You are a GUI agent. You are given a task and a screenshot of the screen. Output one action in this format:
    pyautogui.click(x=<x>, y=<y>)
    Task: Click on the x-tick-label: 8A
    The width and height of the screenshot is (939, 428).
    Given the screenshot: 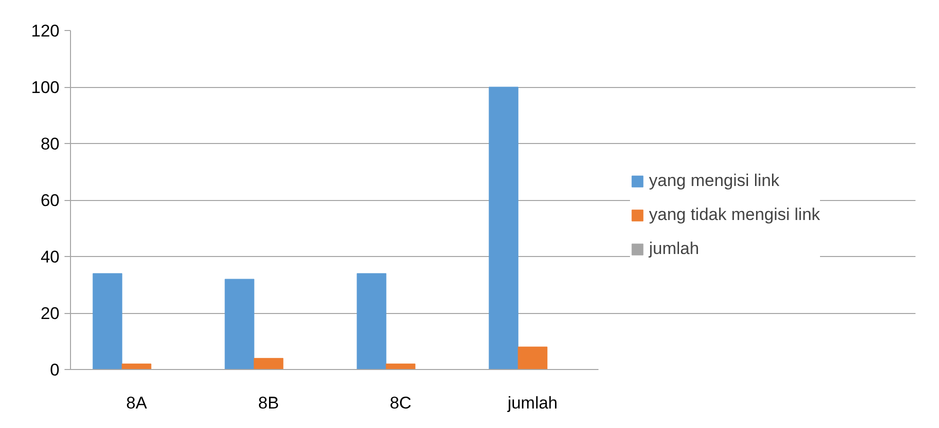 What is the action you would take?
    pyautogui.click(x=137, y=403)
    